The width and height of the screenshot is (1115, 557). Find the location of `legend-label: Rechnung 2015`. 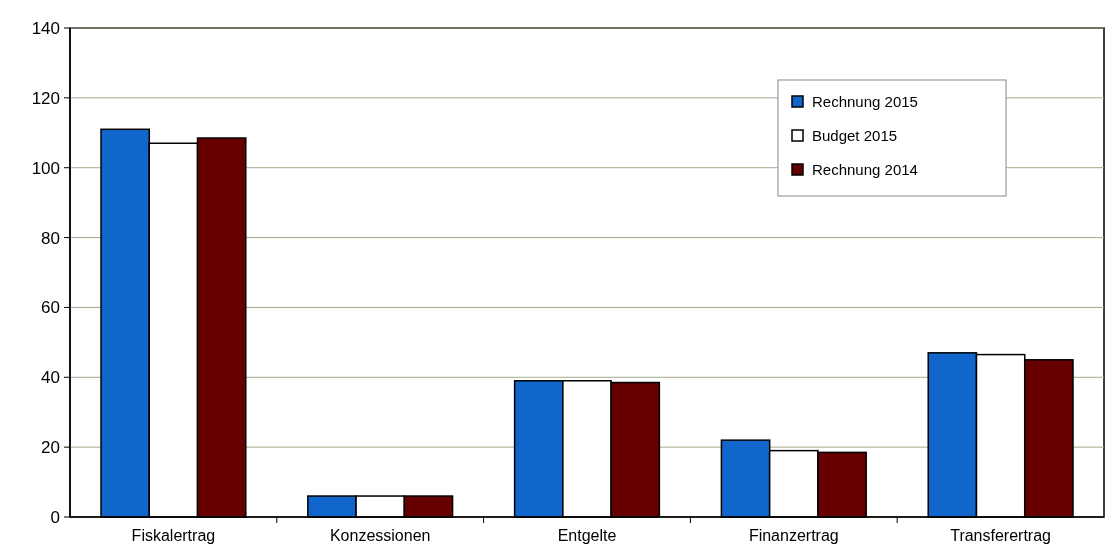

legend-label: Rechnung 2015 is located at coordinates (865, 102).